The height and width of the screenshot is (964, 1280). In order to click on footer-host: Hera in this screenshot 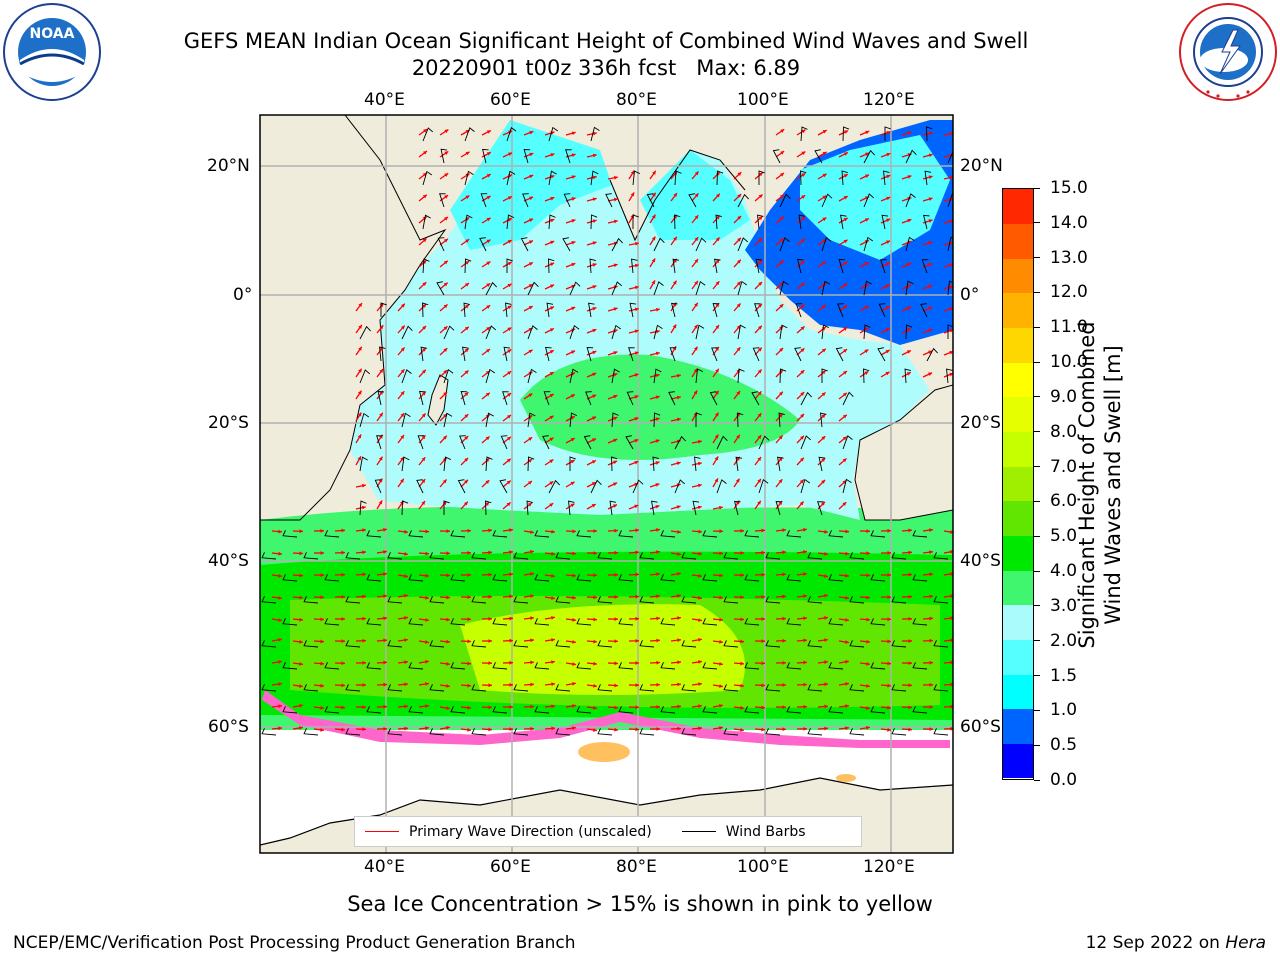, I will do `click(1245, 943)`.